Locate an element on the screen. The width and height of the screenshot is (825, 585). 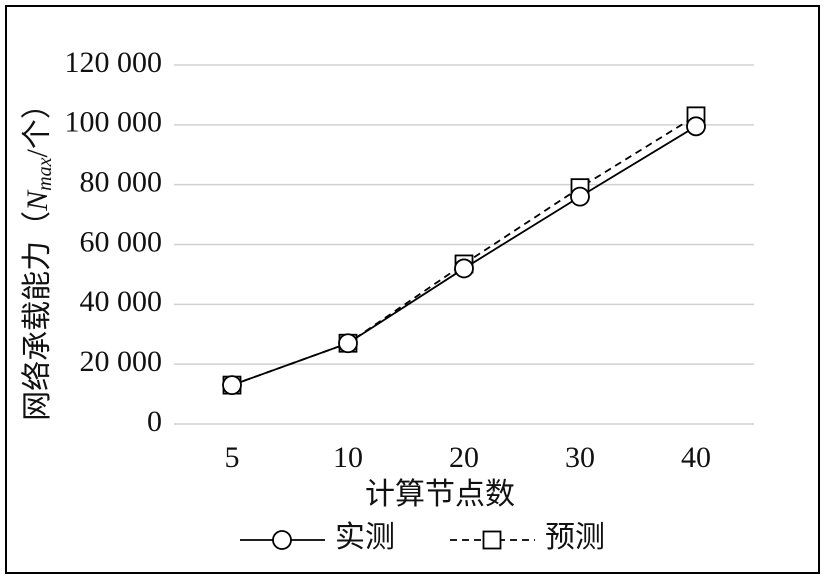
y-label-part: 网络承载能力（ is located at coordinates (37, 316).